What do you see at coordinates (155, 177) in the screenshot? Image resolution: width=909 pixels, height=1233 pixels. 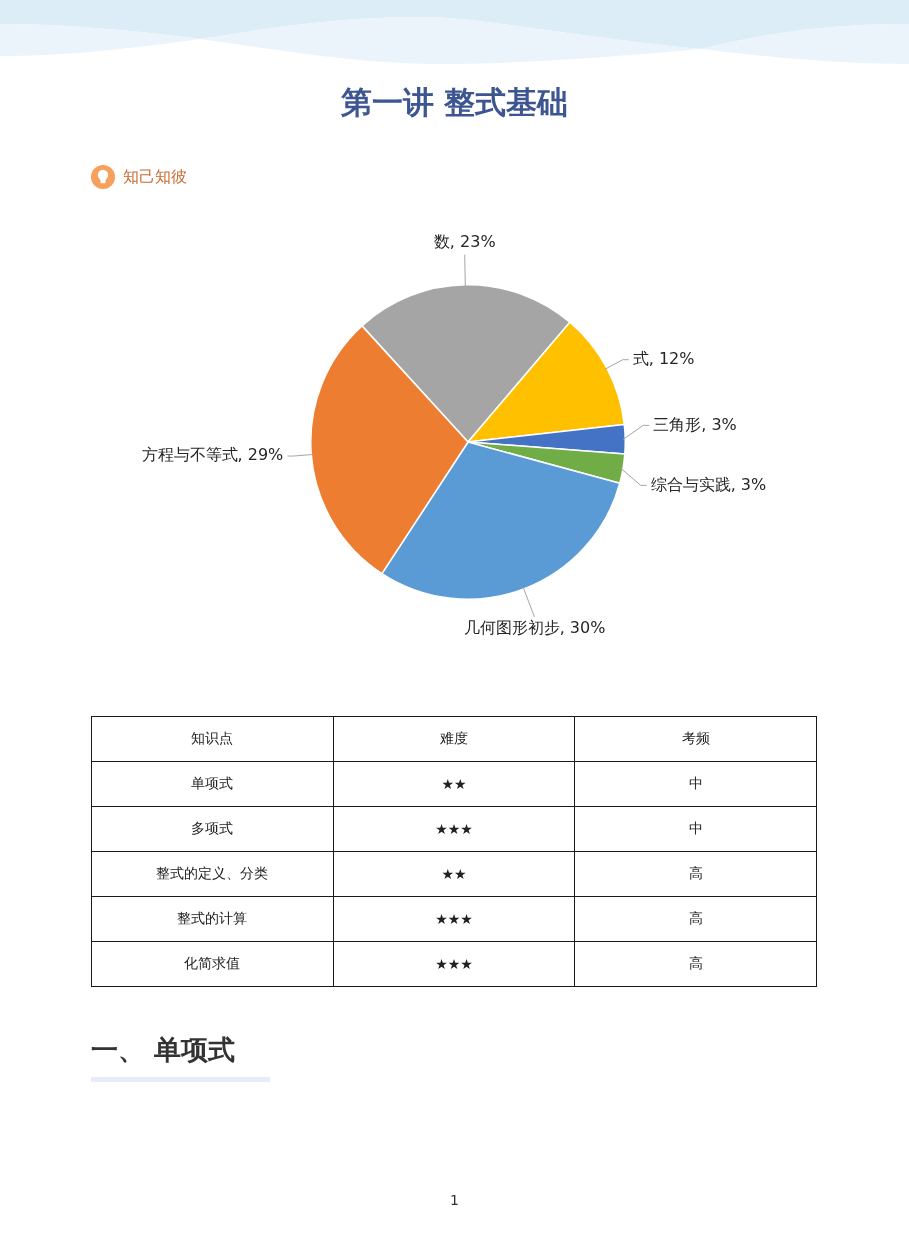 I see `chart-subtitle: 知己知彼` at bounding box center [155, 177].